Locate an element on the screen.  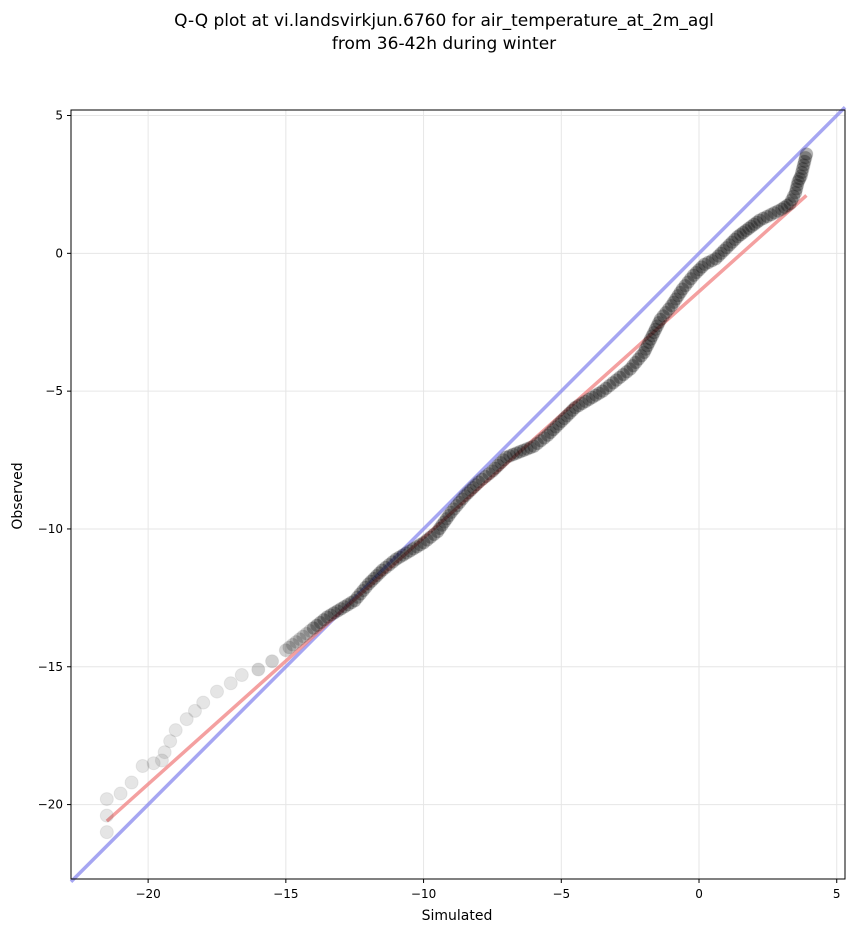
chart-title-line-2: from 36-42h during winter is located at coordinates (444, 44).